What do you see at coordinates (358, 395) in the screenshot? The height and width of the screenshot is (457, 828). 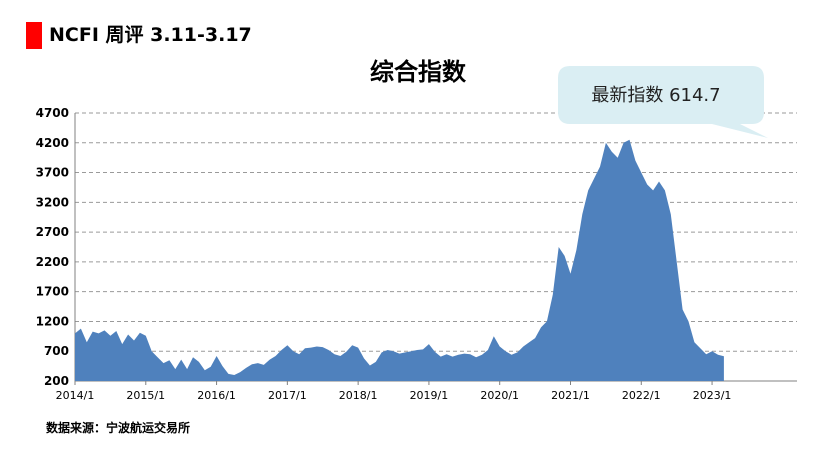 I see `x-tick-label: 2018/1` at bounding box center [358, 395].